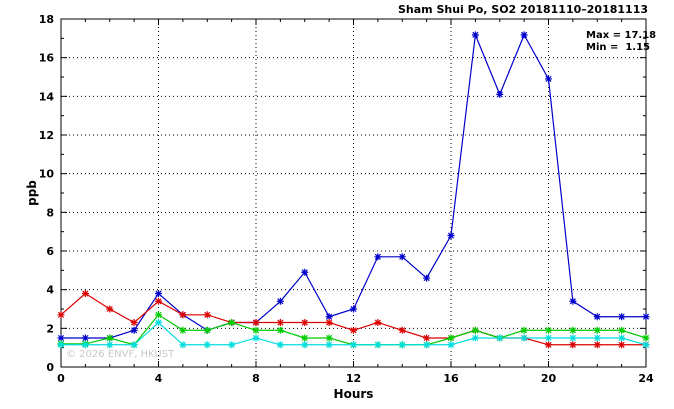 The image size is (674, 409). Describe the element at coordinates (47, 96) in the screenshot. I see `y-tick-label: 14` at that location.